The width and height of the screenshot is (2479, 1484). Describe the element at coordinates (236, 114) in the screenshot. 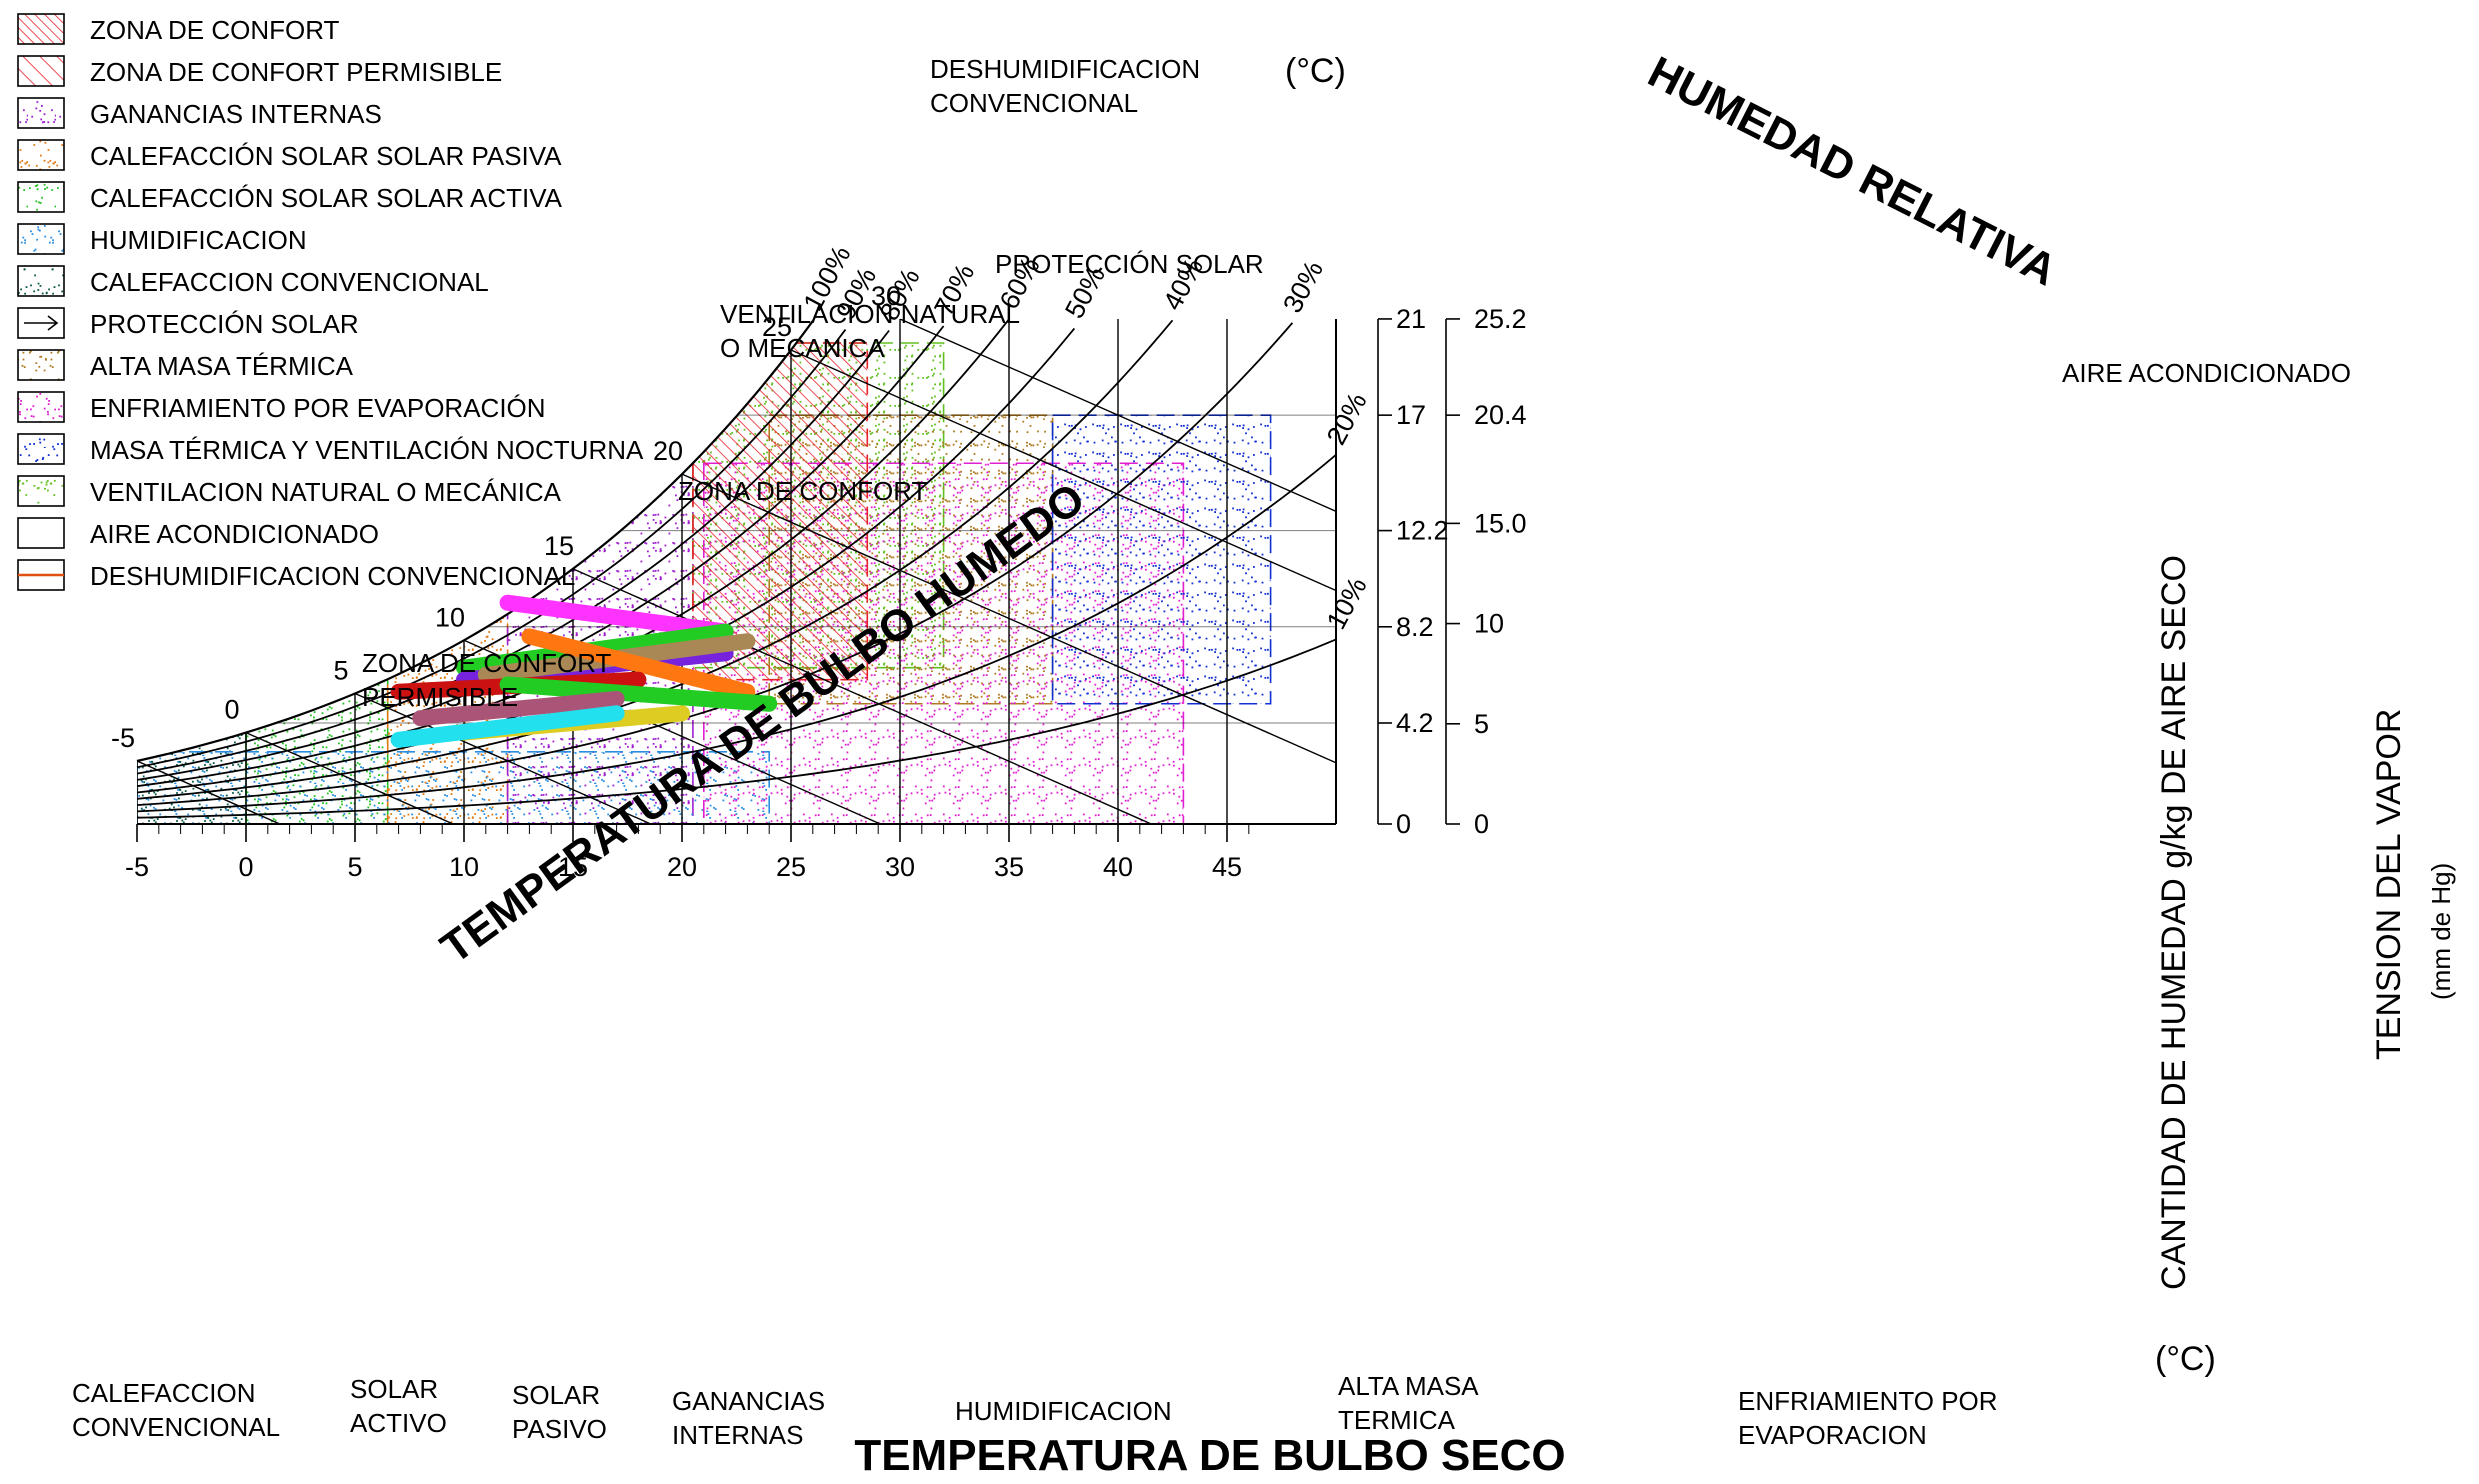

I see `legend-label: GANANCIAS INTERNAS` at that location.